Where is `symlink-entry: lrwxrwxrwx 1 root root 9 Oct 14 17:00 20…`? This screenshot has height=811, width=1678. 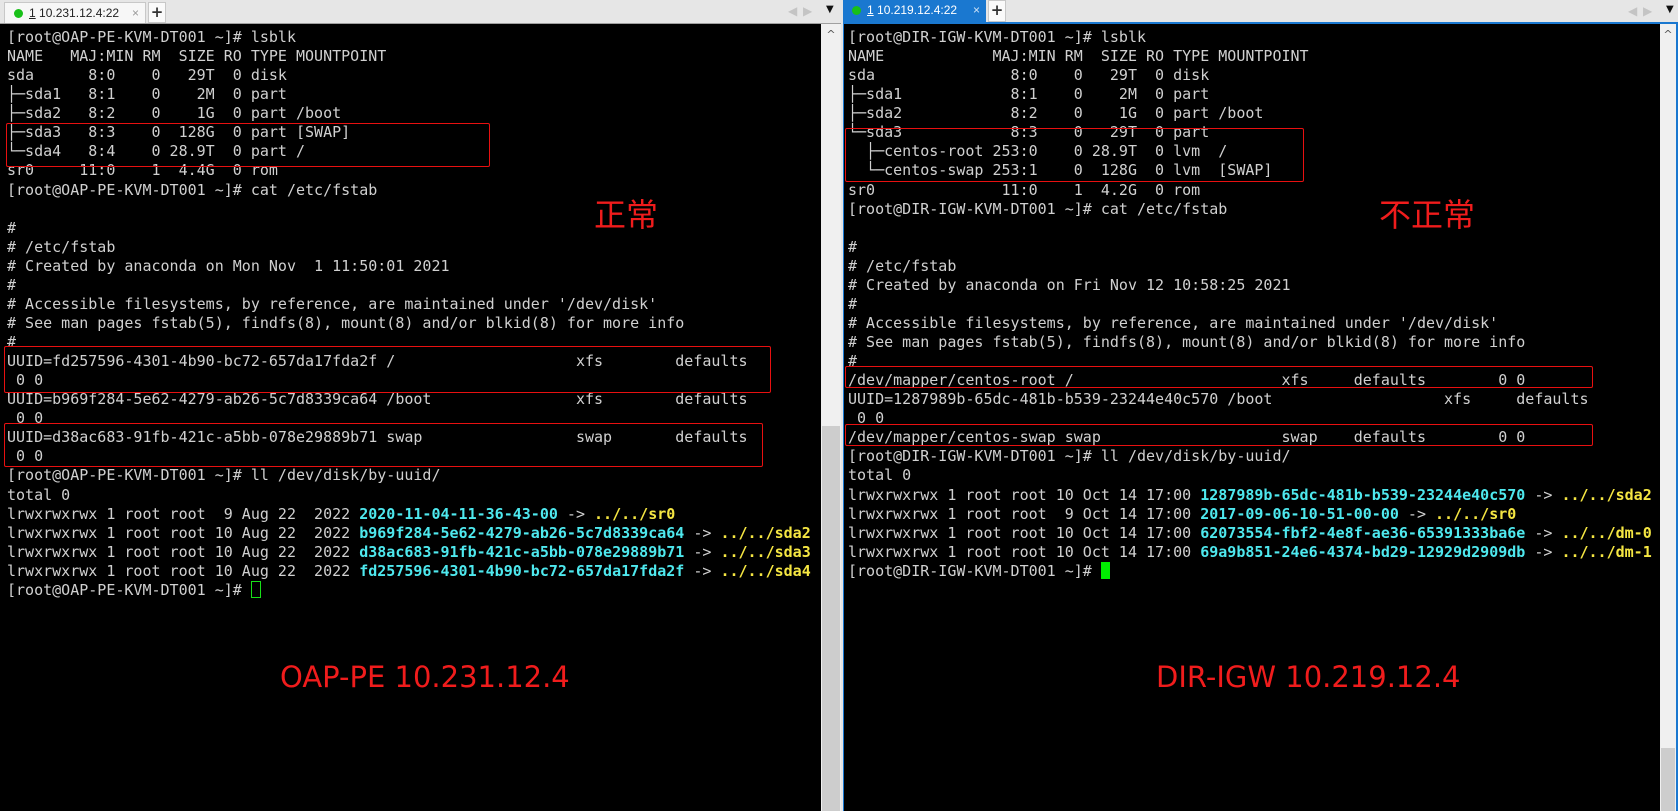 symlink-entry: lrwxrwxrwx 1 root root 9 Oct 14 17:00 20… is located at coordinates (1250, 514).